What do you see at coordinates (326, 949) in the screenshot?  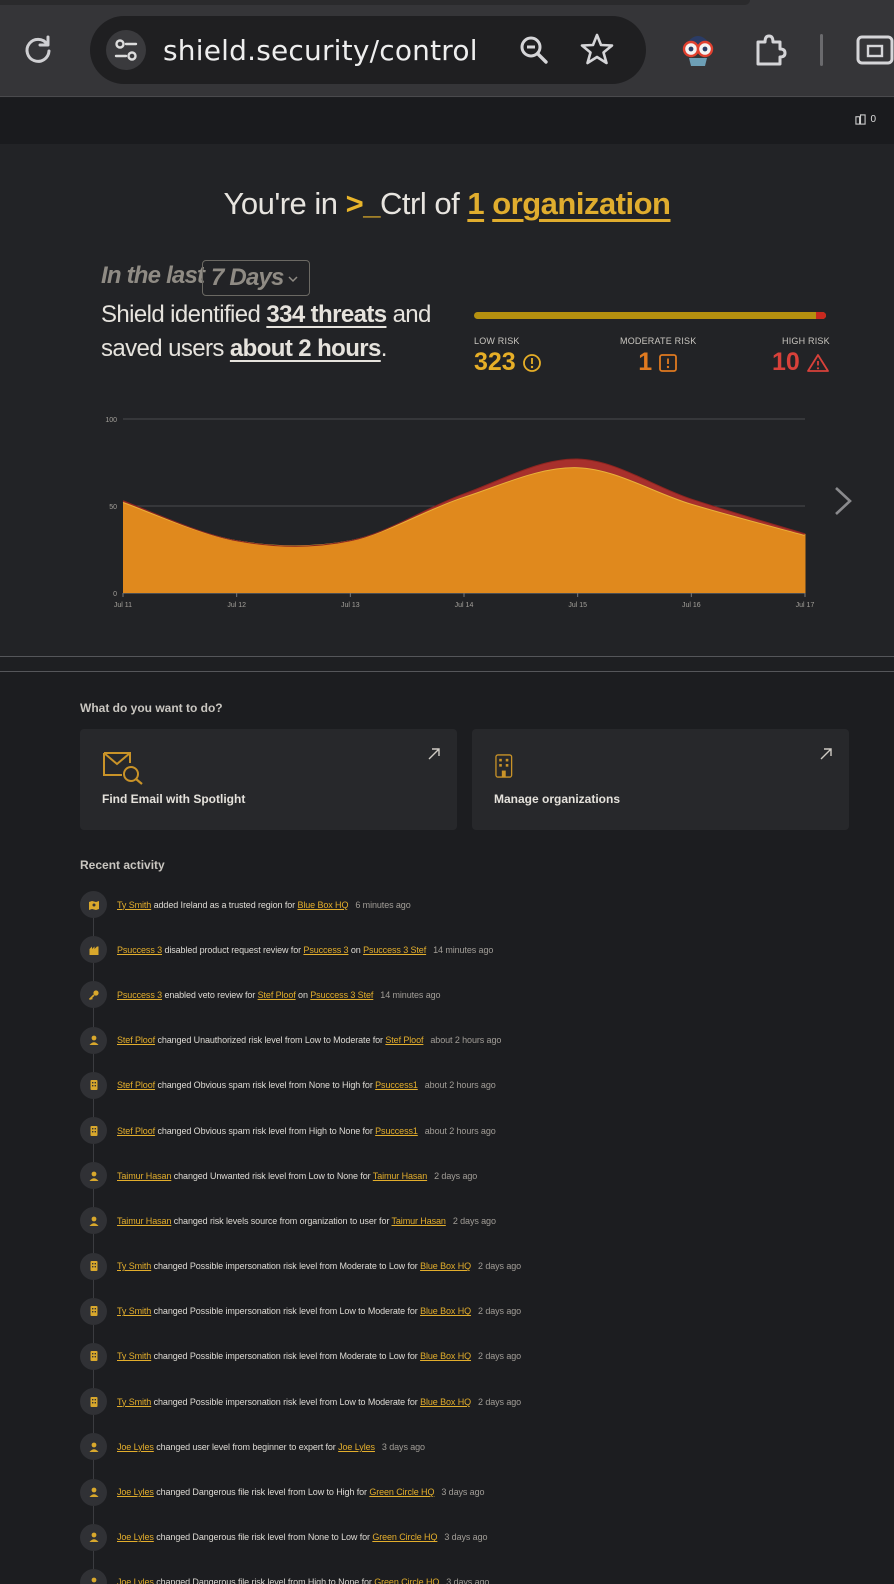 I see `target-link: Psuccess 3` at bounding box center [326, 949].